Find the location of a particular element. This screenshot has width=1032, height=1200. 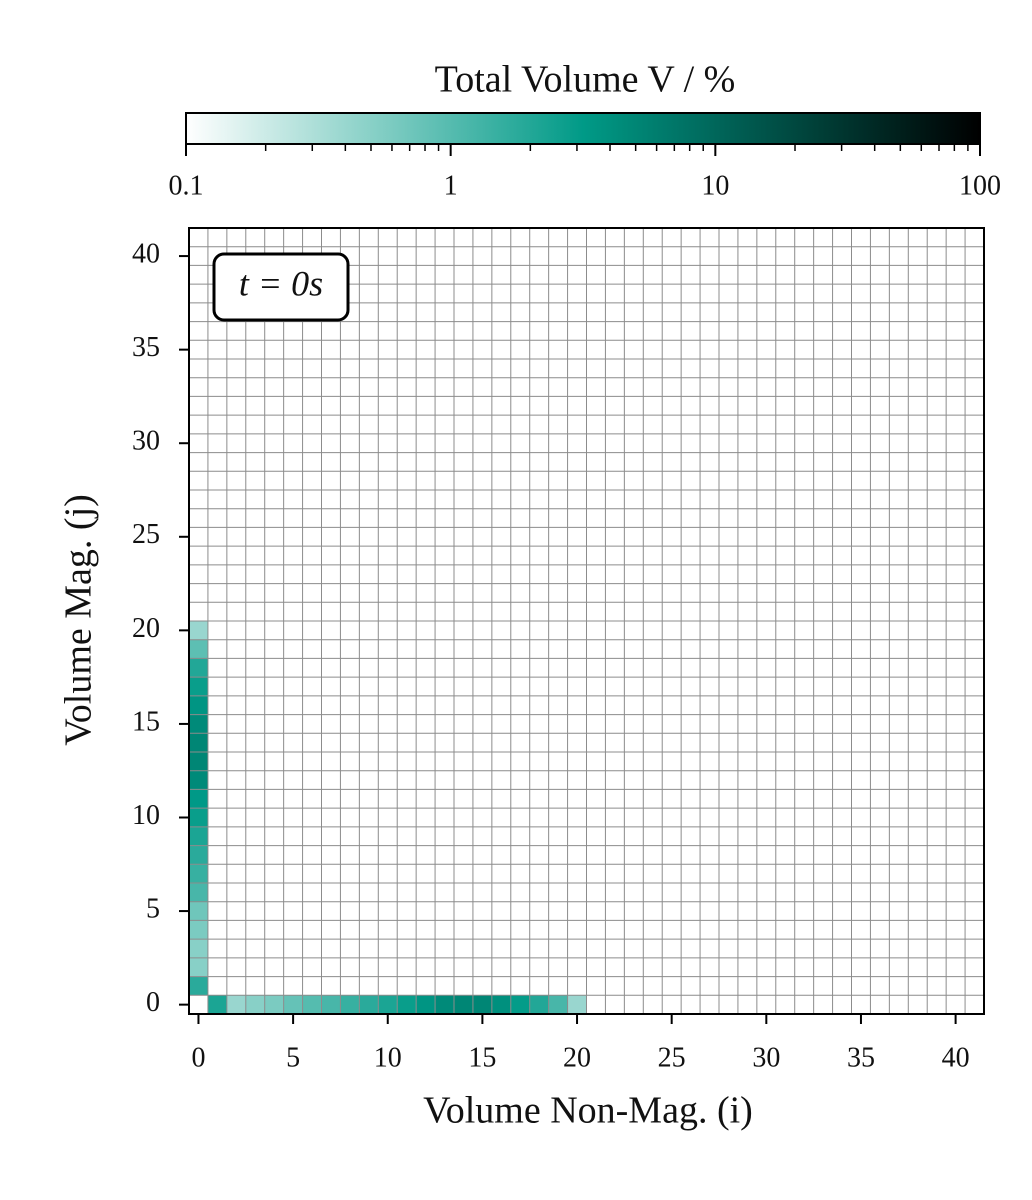

x-tick-label: 40 is located at coordinates (956, 1057).